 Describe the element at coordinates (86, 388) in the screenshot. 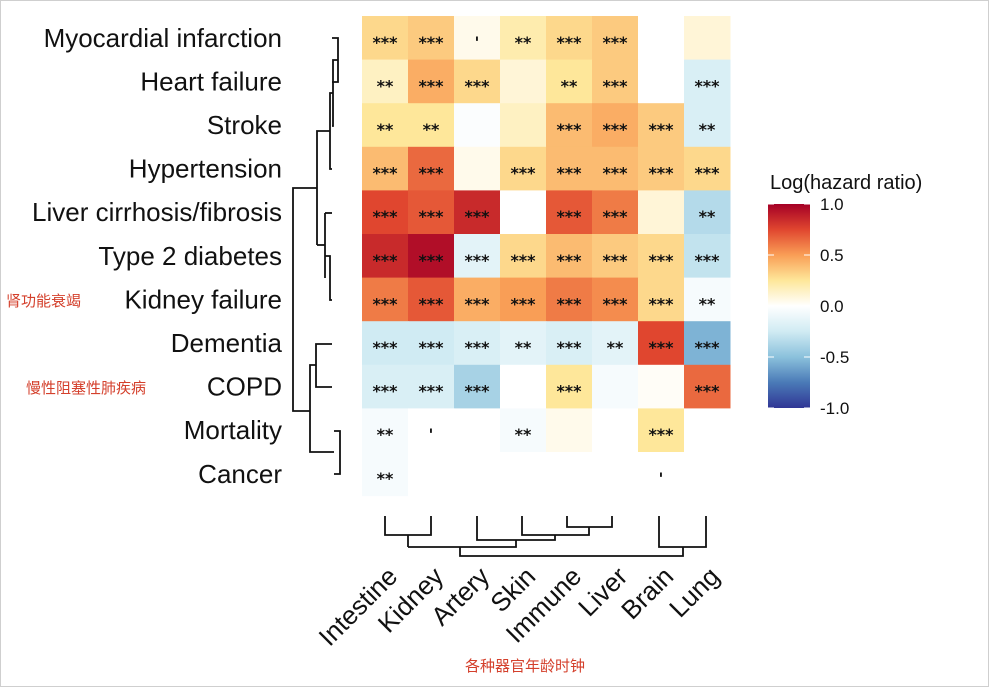

I see `copd-annotation: 慢性阻塞性肺疾病` at that location.